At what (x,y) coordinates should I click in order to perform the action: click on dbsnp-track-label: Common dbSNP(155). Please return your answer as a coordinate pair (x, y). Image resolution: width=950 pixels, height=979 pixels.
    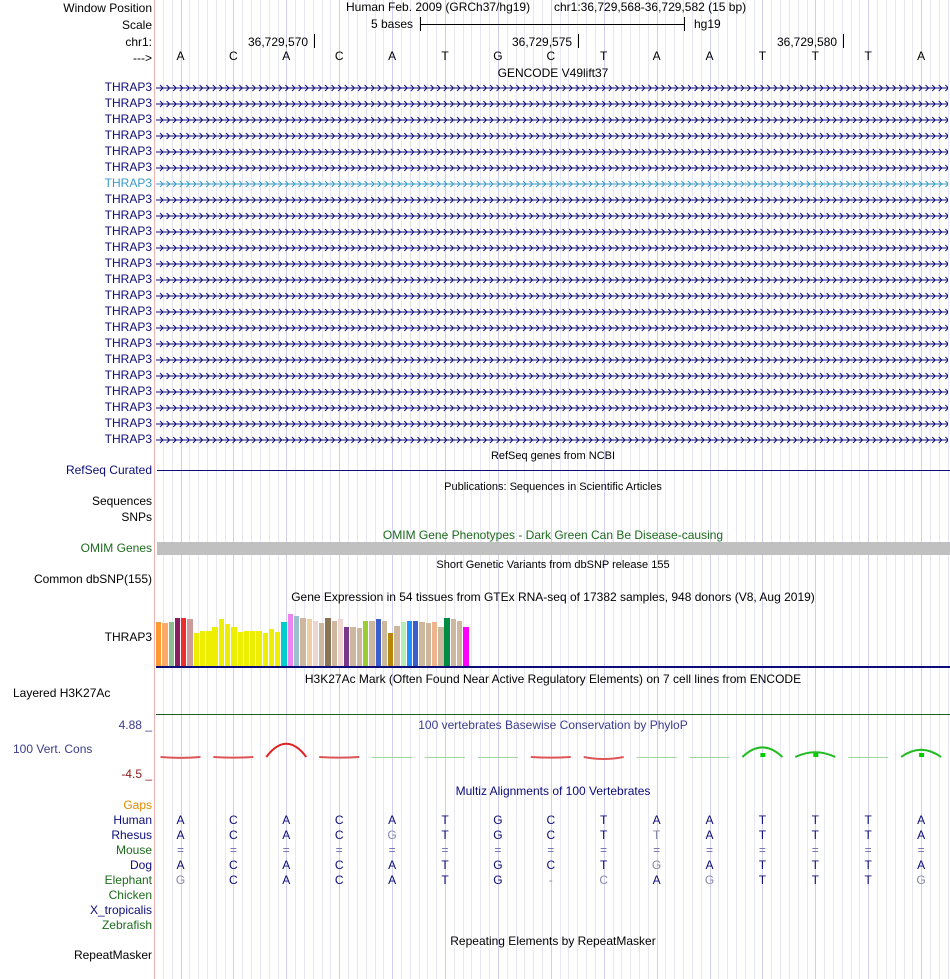
    Looking at the image, I should click on (92, 579).